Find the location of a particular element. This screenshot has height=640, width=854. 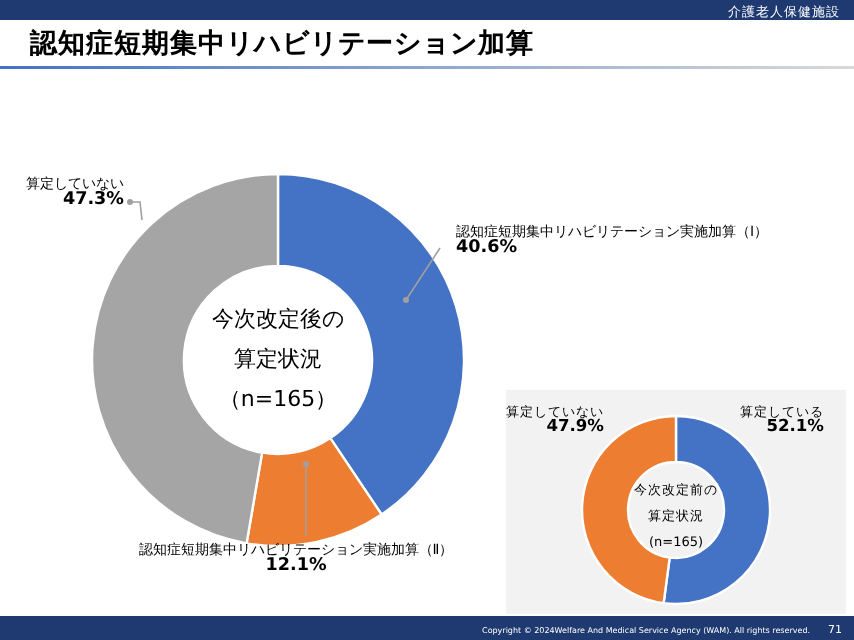

data-label: 47.9% is located at coordinates (576, 425).